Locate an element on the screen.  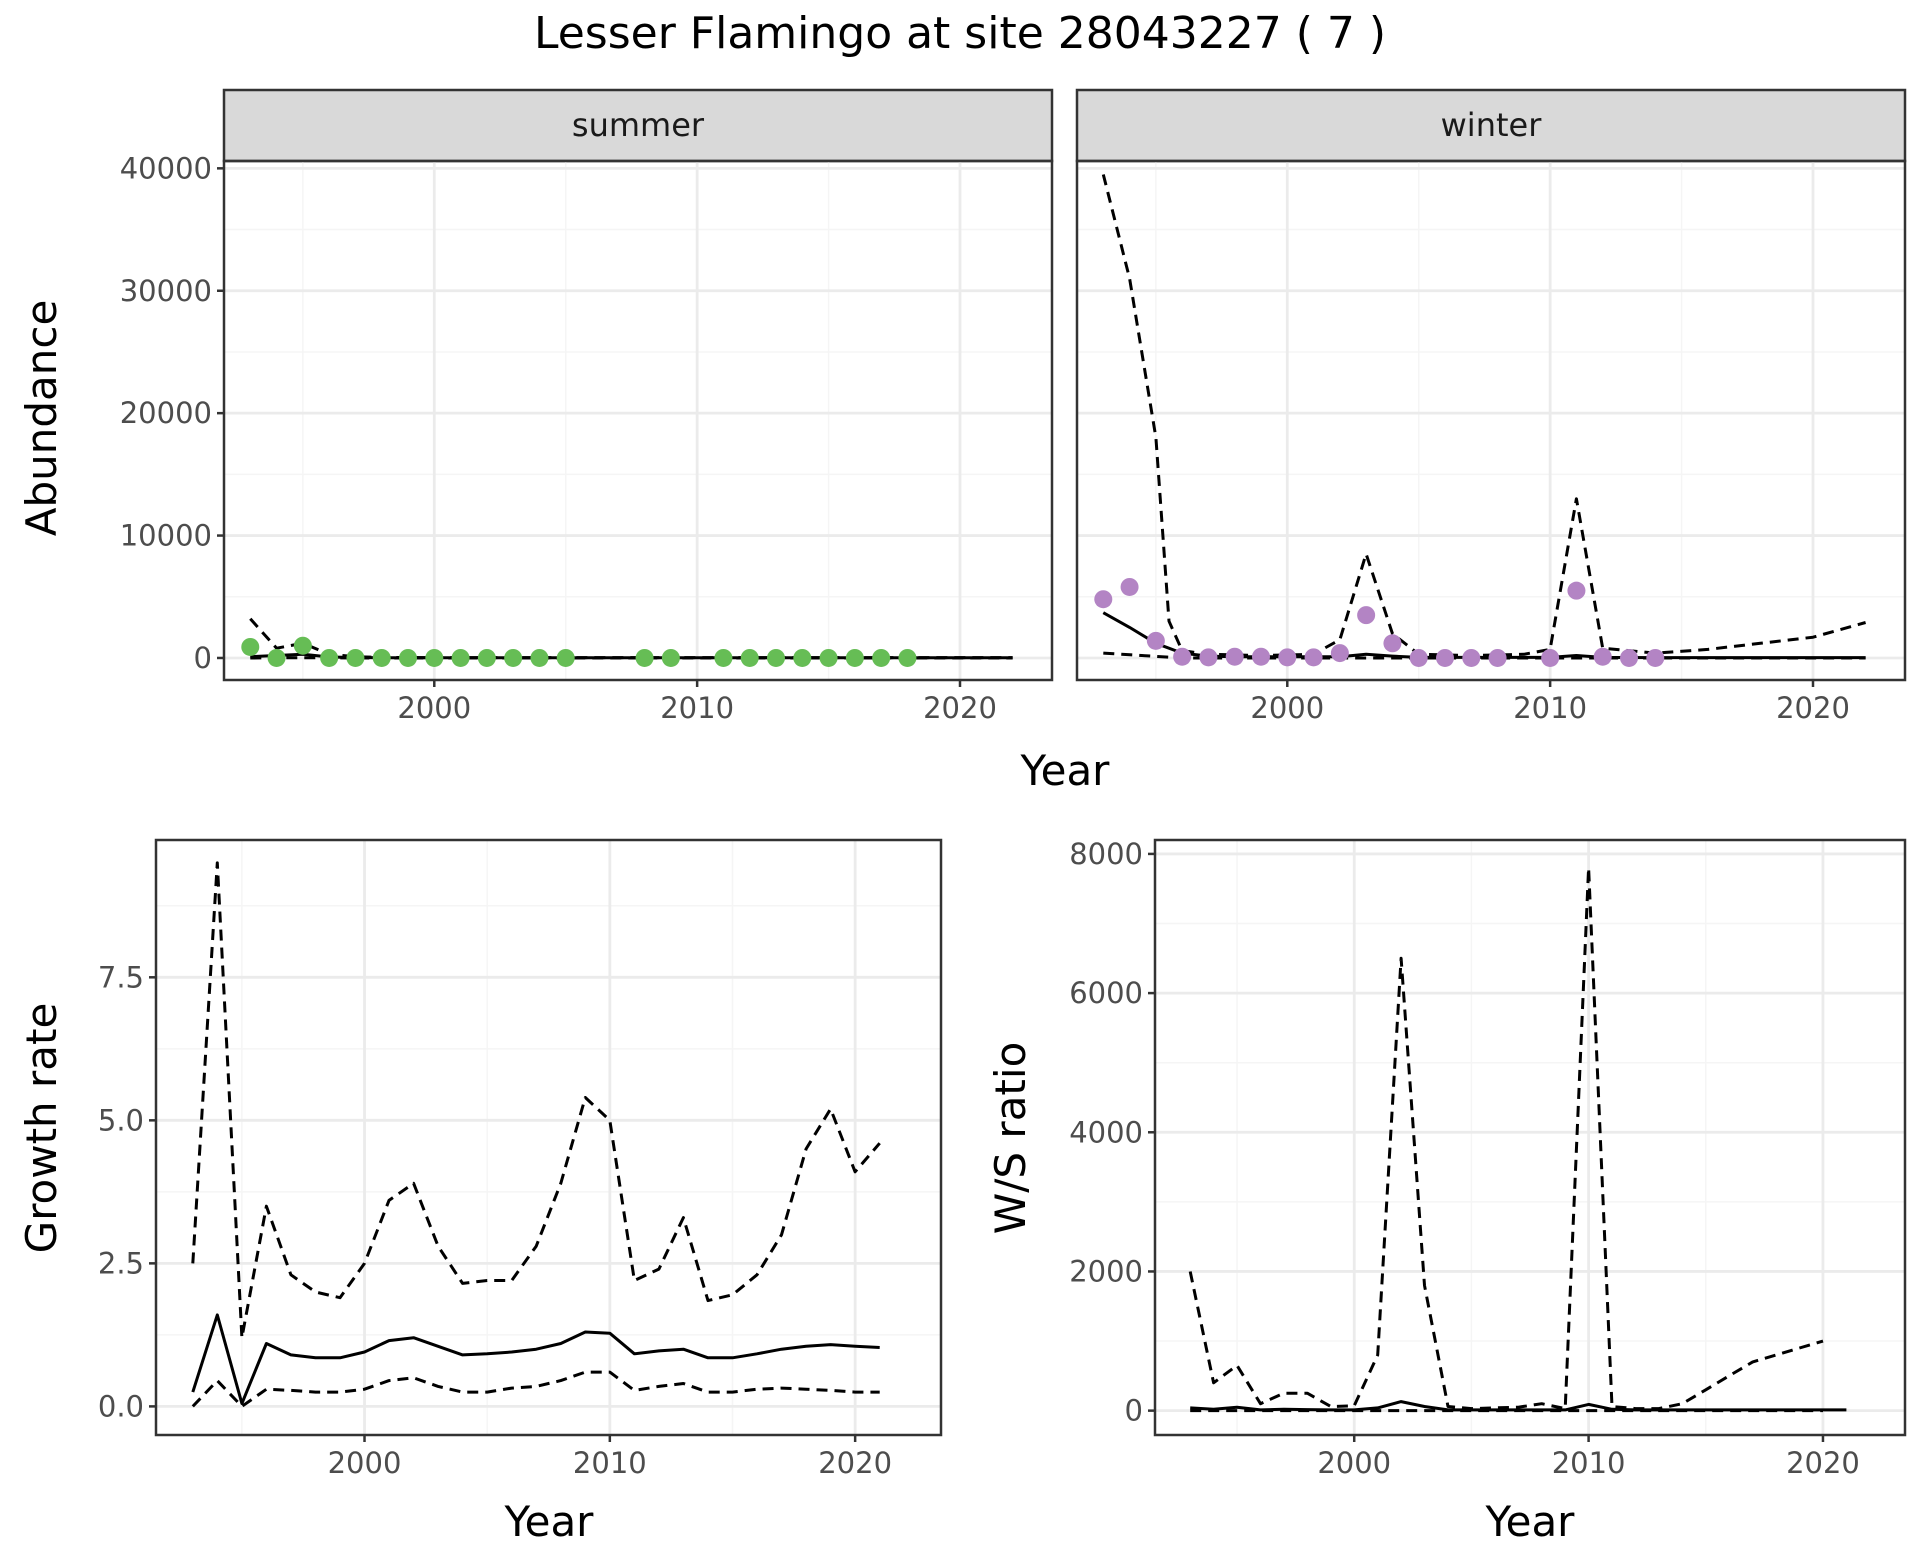
summer-x-tick-label: 2000 is located at coordinates (434, 708).